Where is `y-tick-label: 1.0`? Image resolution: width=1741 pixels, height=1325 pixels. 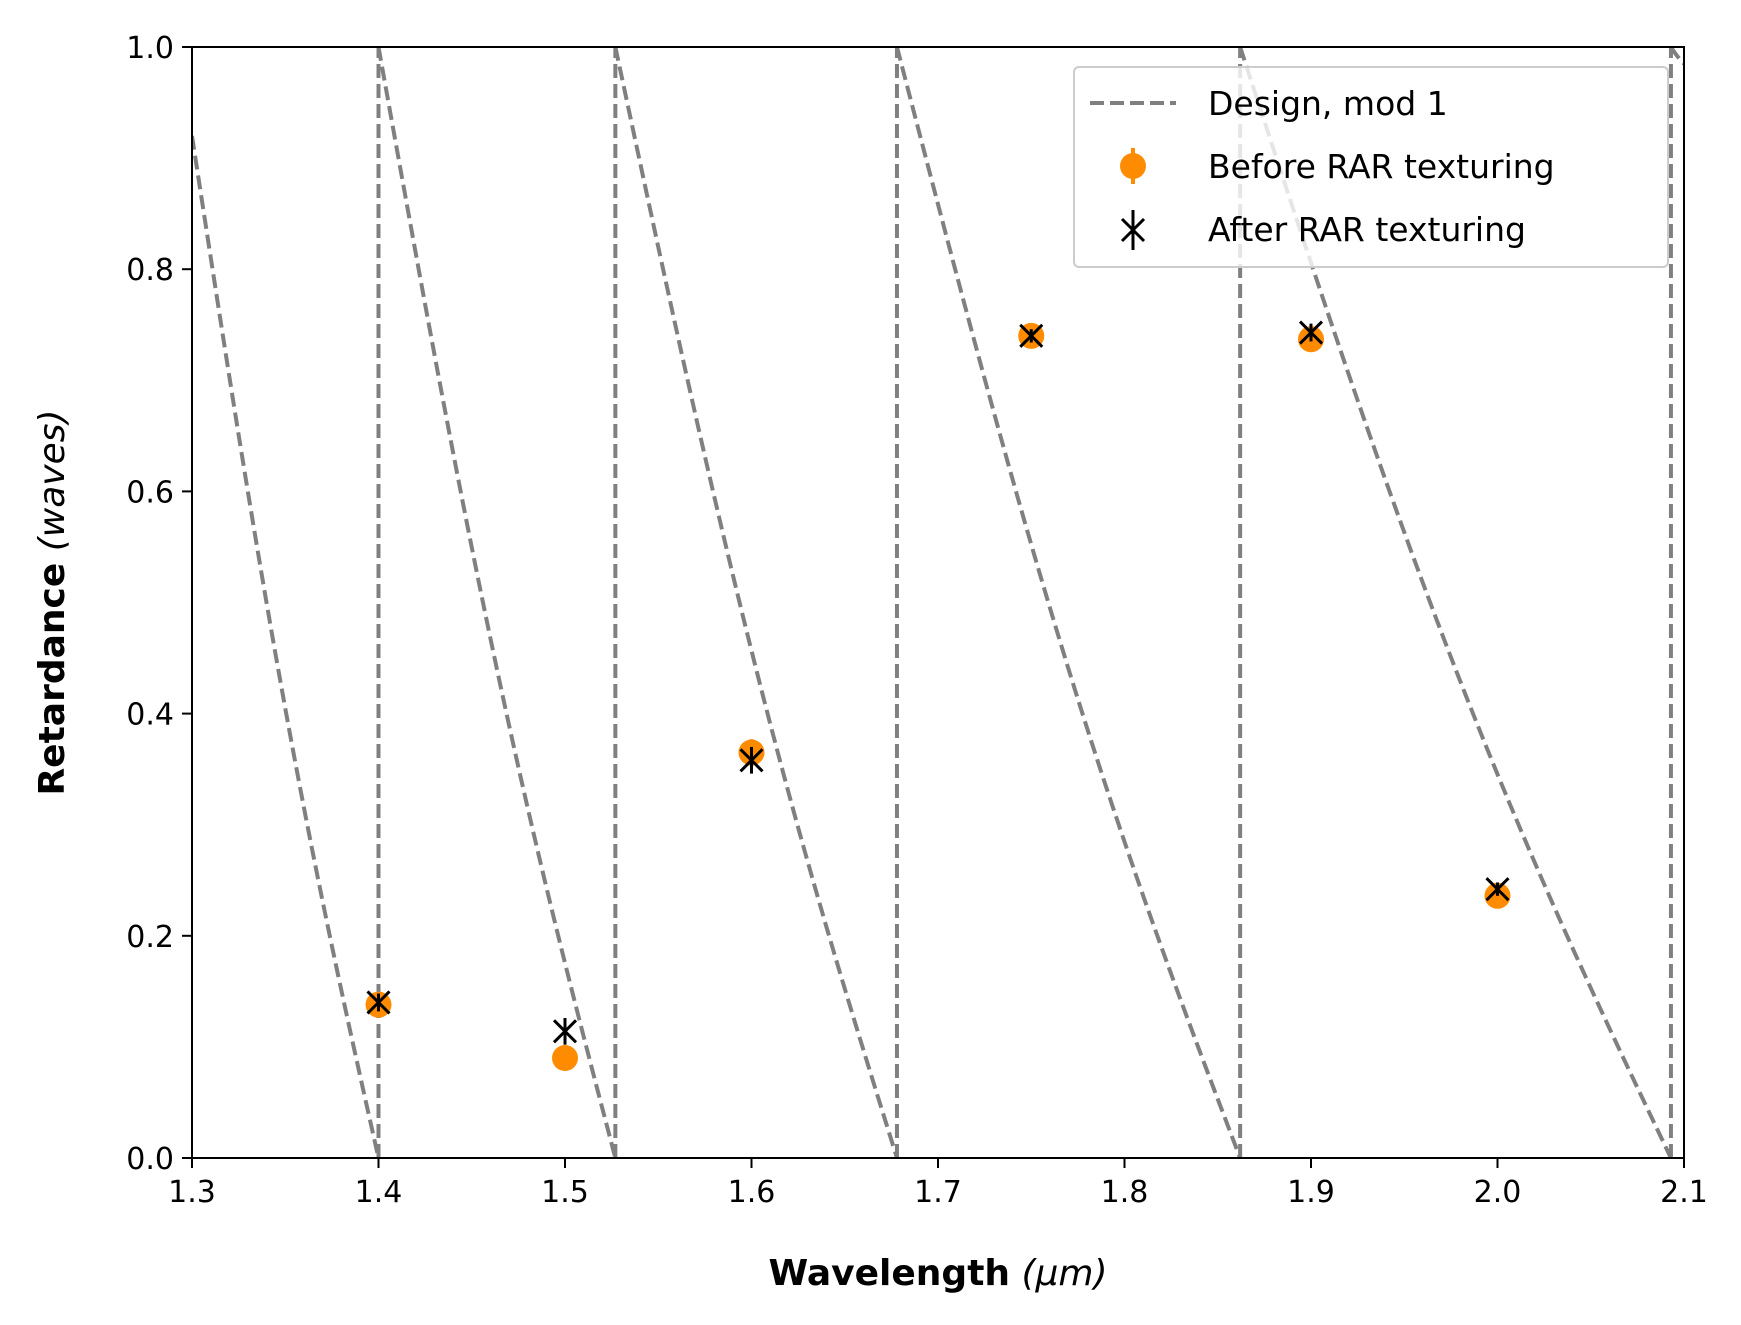
y-tick-label: 1.0 is located at coordinates (150, 48).